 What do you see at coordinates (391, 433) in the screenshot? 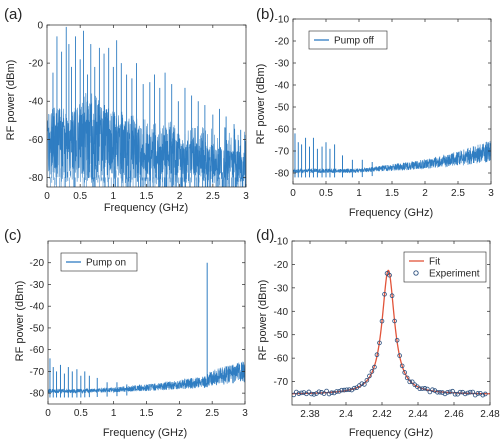
I see `panel-d-xlabel: Frequency (GHz)` at bounding box center [391, 433].